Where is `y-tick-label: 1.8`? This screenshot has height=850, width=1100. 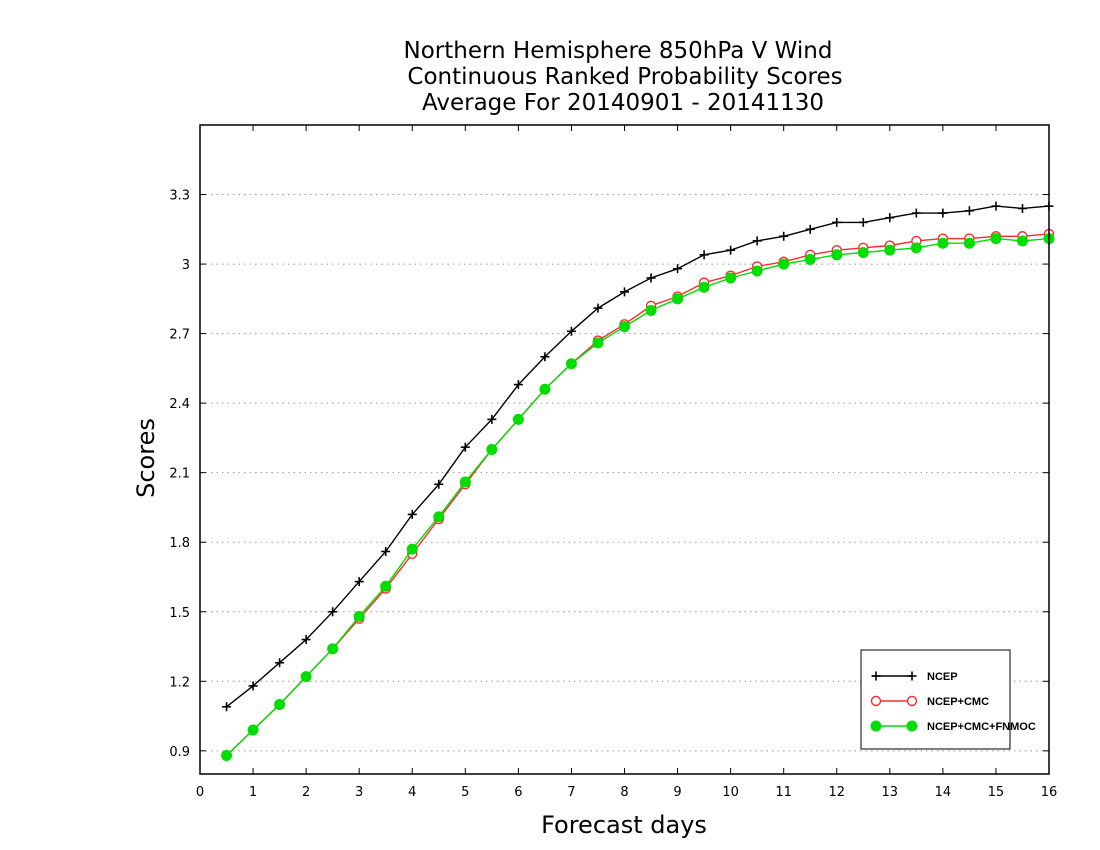 y-tick-label: 1.8 is located at coordinates (179, 543).